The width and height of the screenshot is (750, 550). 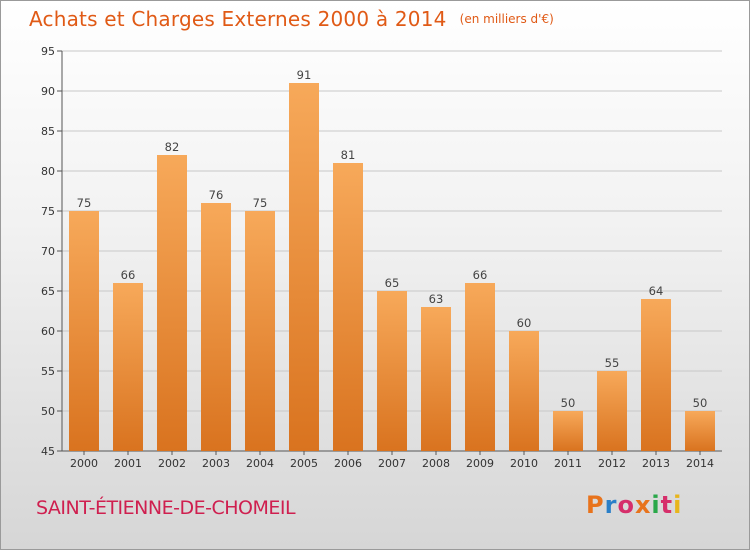 I want to click on y-tick-label: 95, so click(x=48, y=51).